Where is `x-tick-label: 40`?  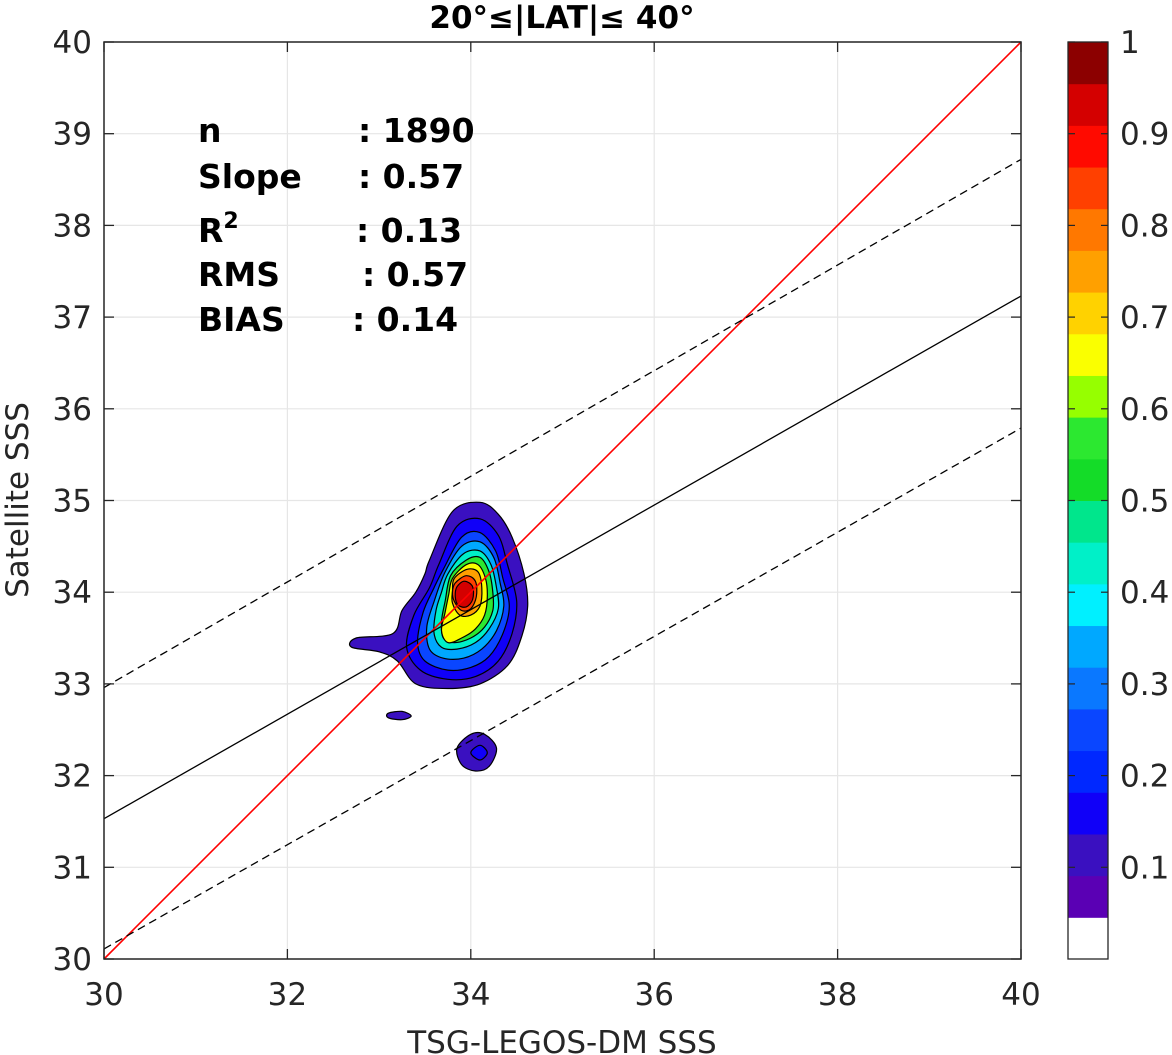
x-tick-label: 40 is located at coordinates (1020, 995).